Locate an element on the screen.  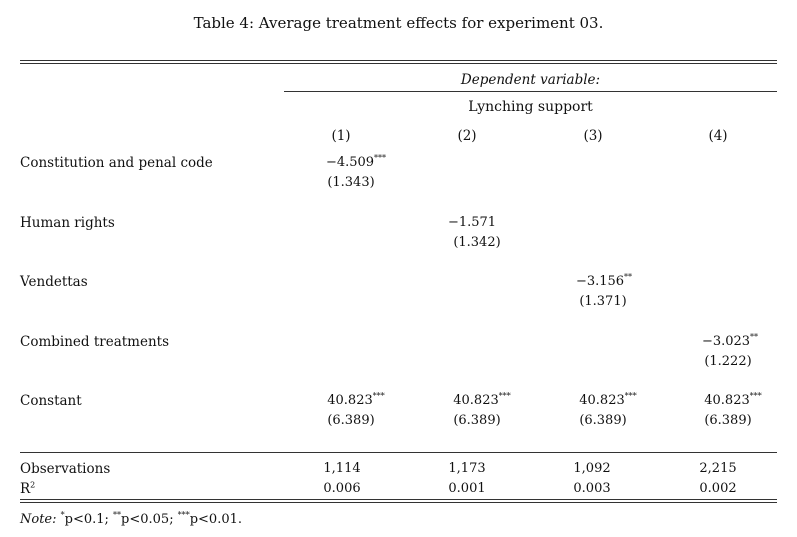
coef-constant-4: 40.823*** is located at coordinates (733, 399).